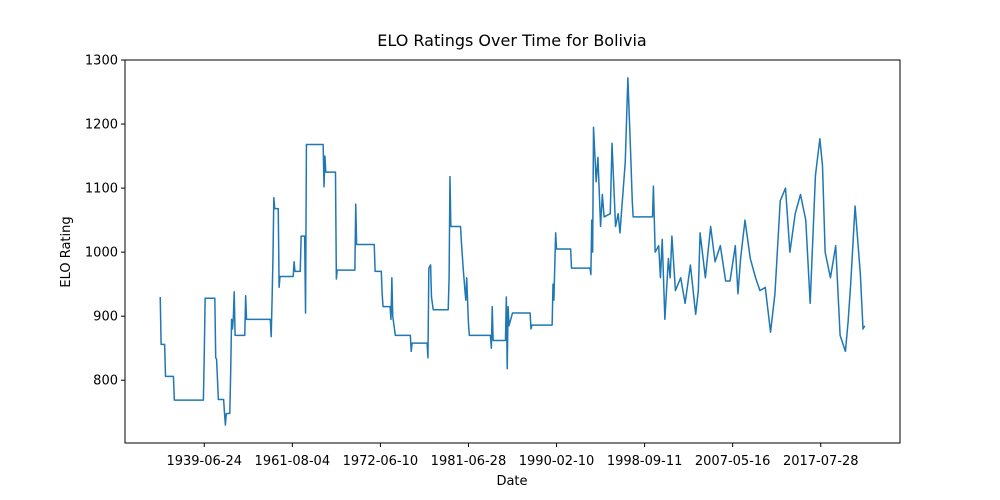  Describe the element at coordinates (101, 61) in the screenshot. I see `y-tick-label: 1300` at that location.